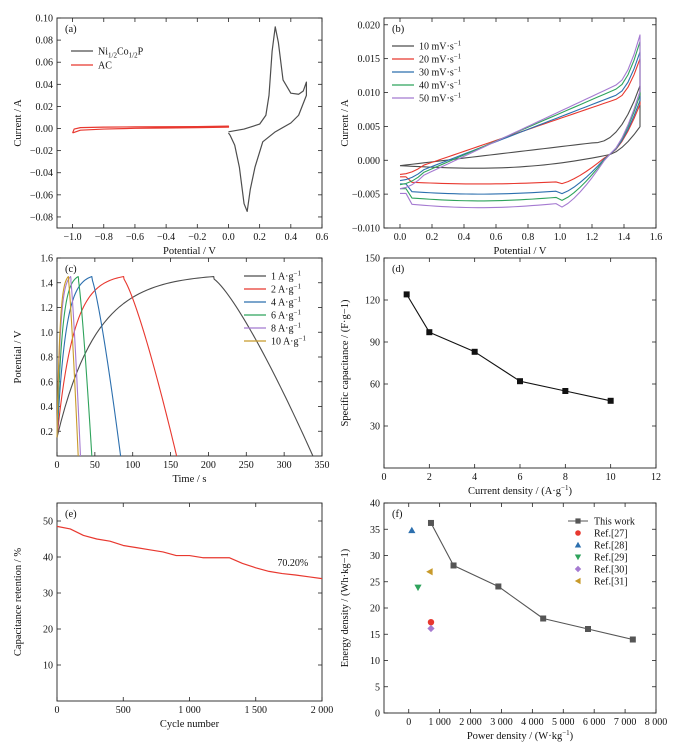  I want to click on panel-label: (f), so click(397, 514).